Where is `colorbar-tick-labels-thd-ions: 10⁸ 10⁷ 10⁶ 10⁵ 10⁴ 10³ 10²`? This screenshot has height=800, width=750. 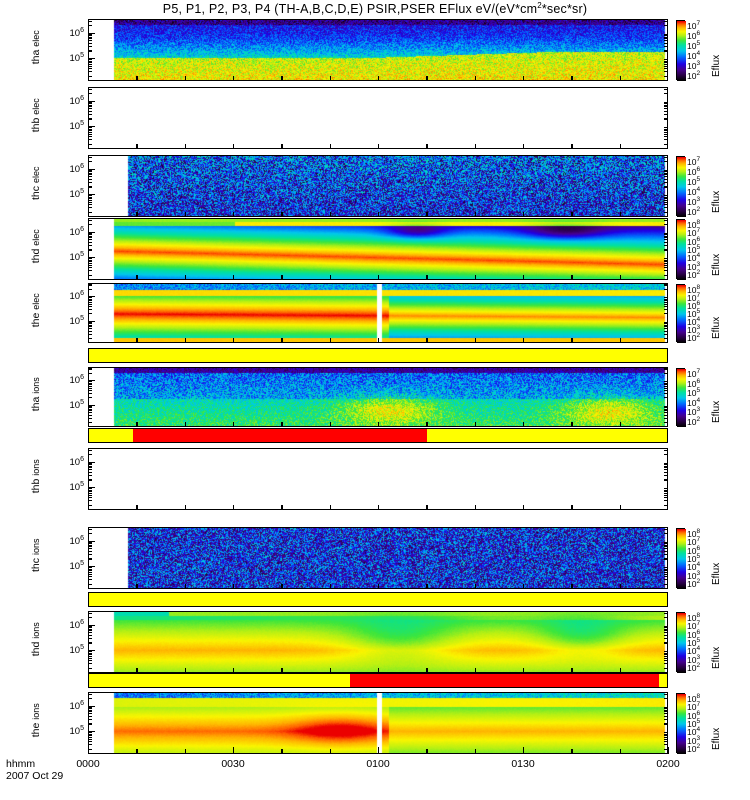 colorbar-tick-labels-thd-ions: 10⁸ 10⁷ 10⁶ 10⁵ 10⁴ 10³ 10² is located at coordinates (700, 642).